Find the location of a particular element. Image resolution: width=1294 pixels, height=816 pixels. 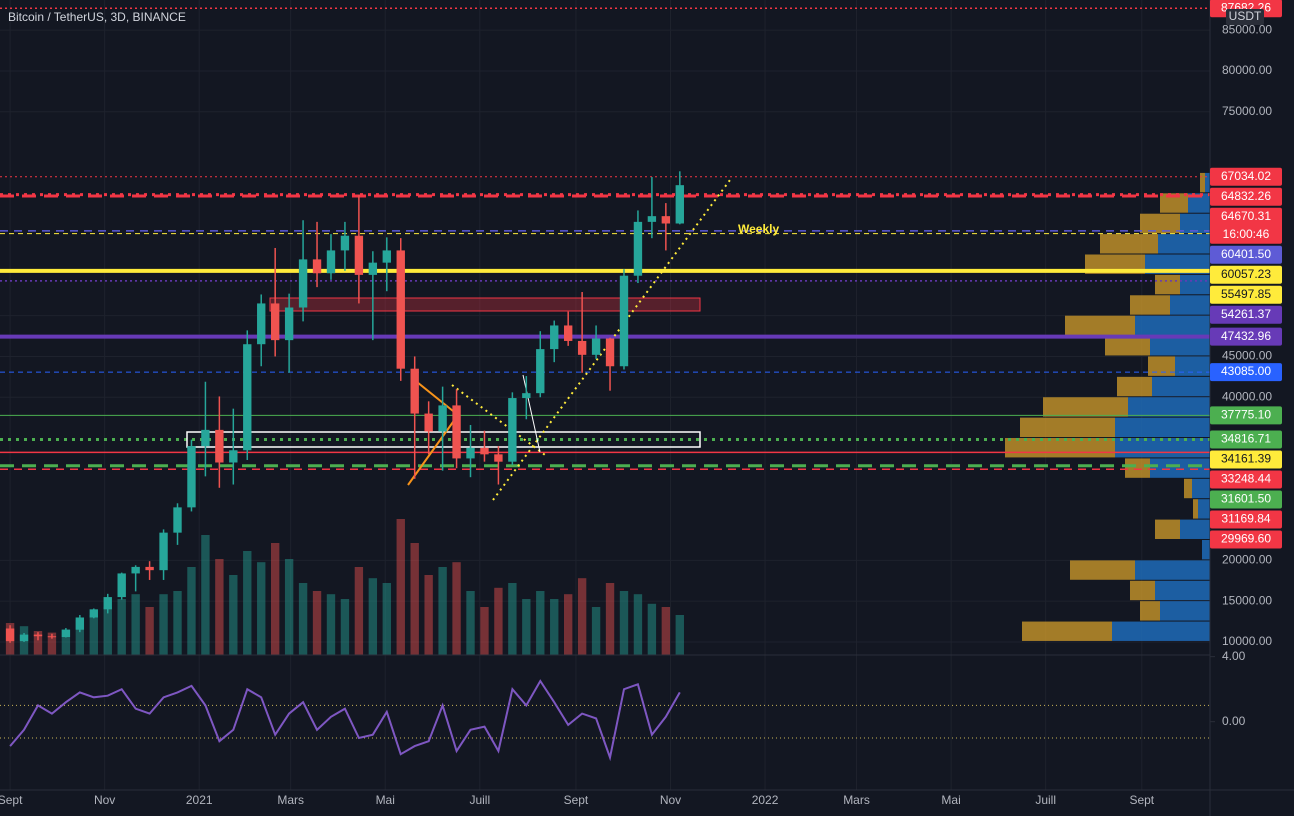

price-label: 64832.26 is located at coordinates (1246, 196).